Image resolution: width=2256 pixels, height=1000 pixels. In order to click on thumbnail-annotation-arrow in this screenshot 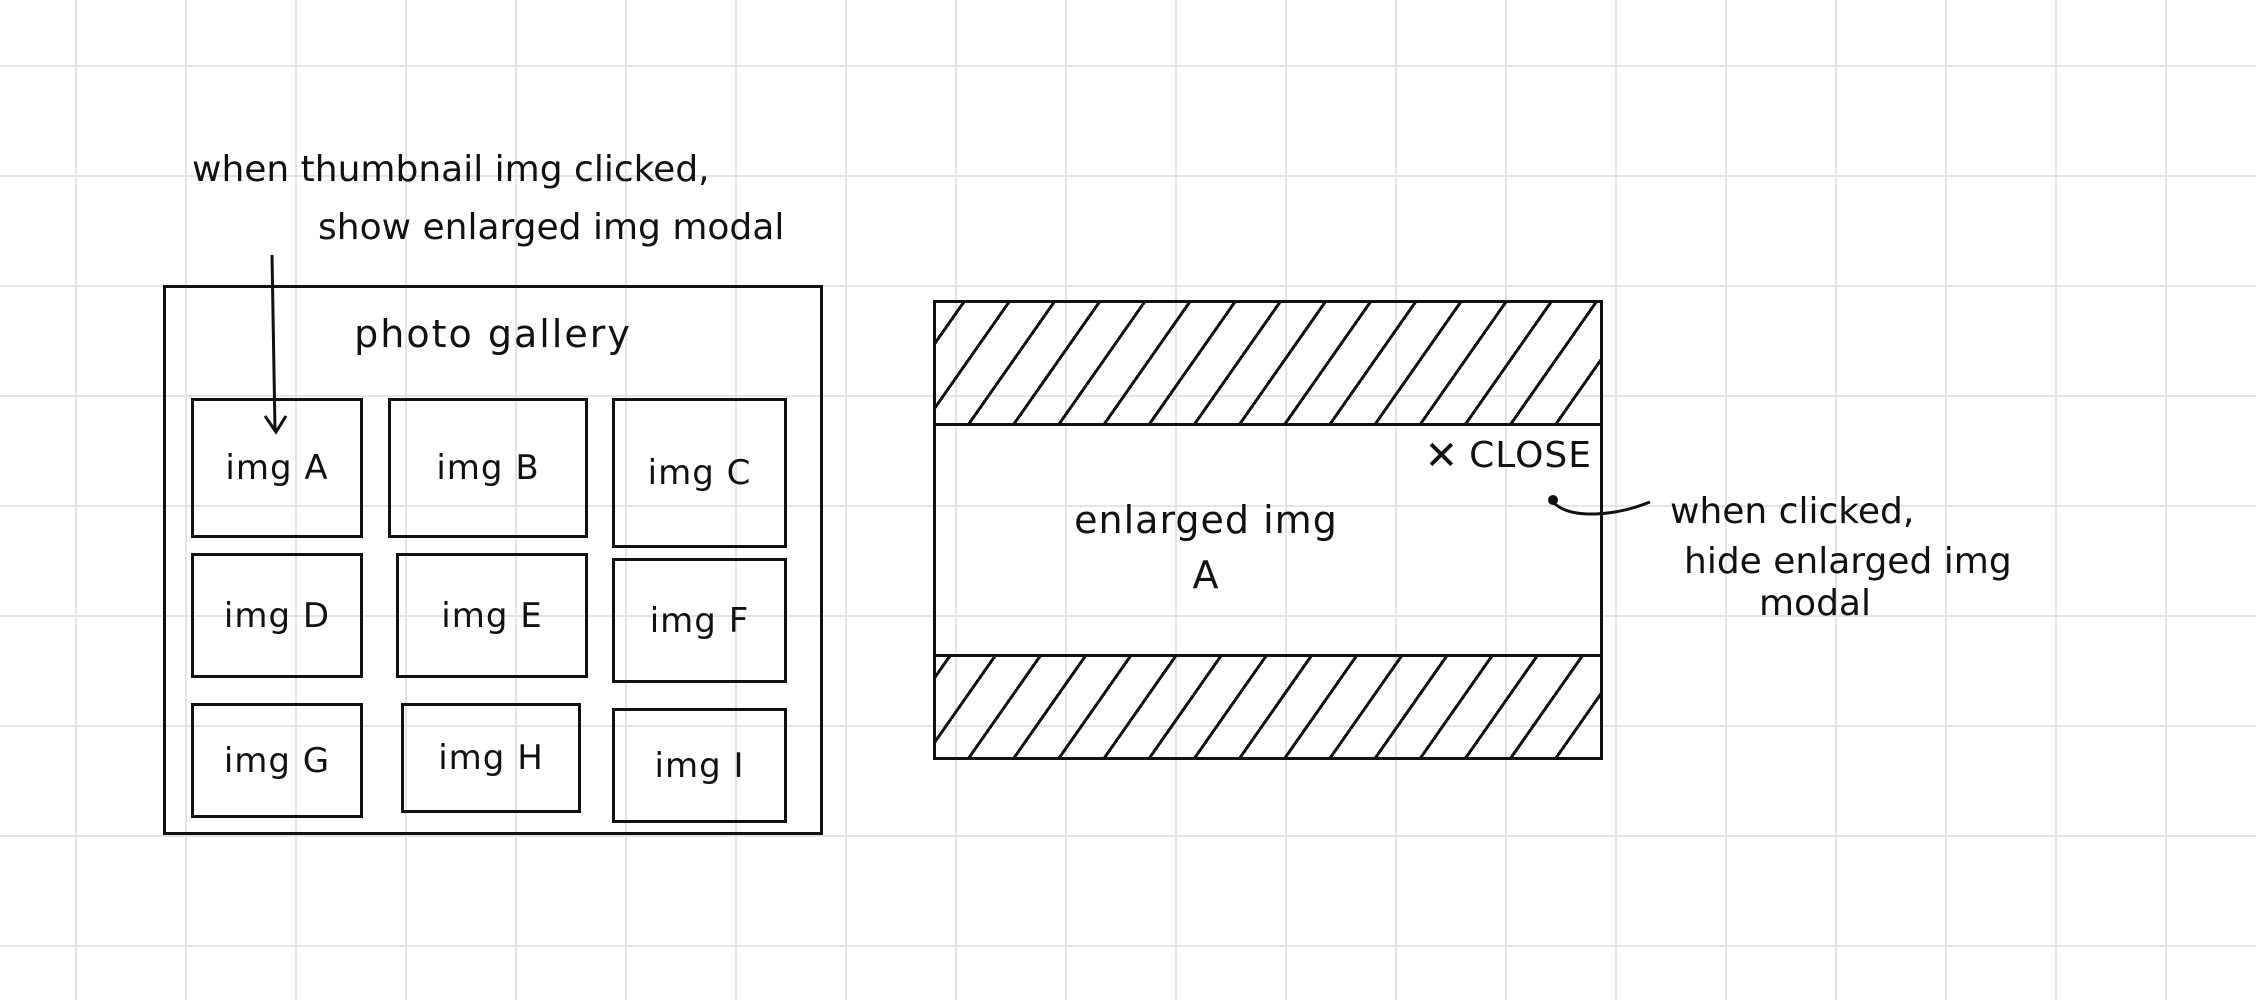, I will do `click(273, 342)`.